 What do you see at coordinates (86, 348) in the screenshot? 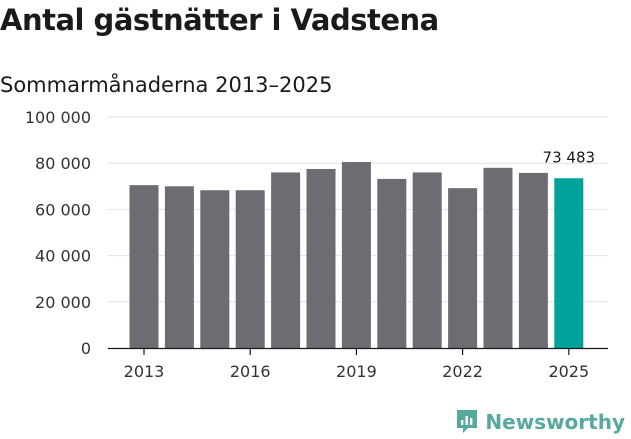
I see `y-tick-label: 0` at bounding box center [86, 348].